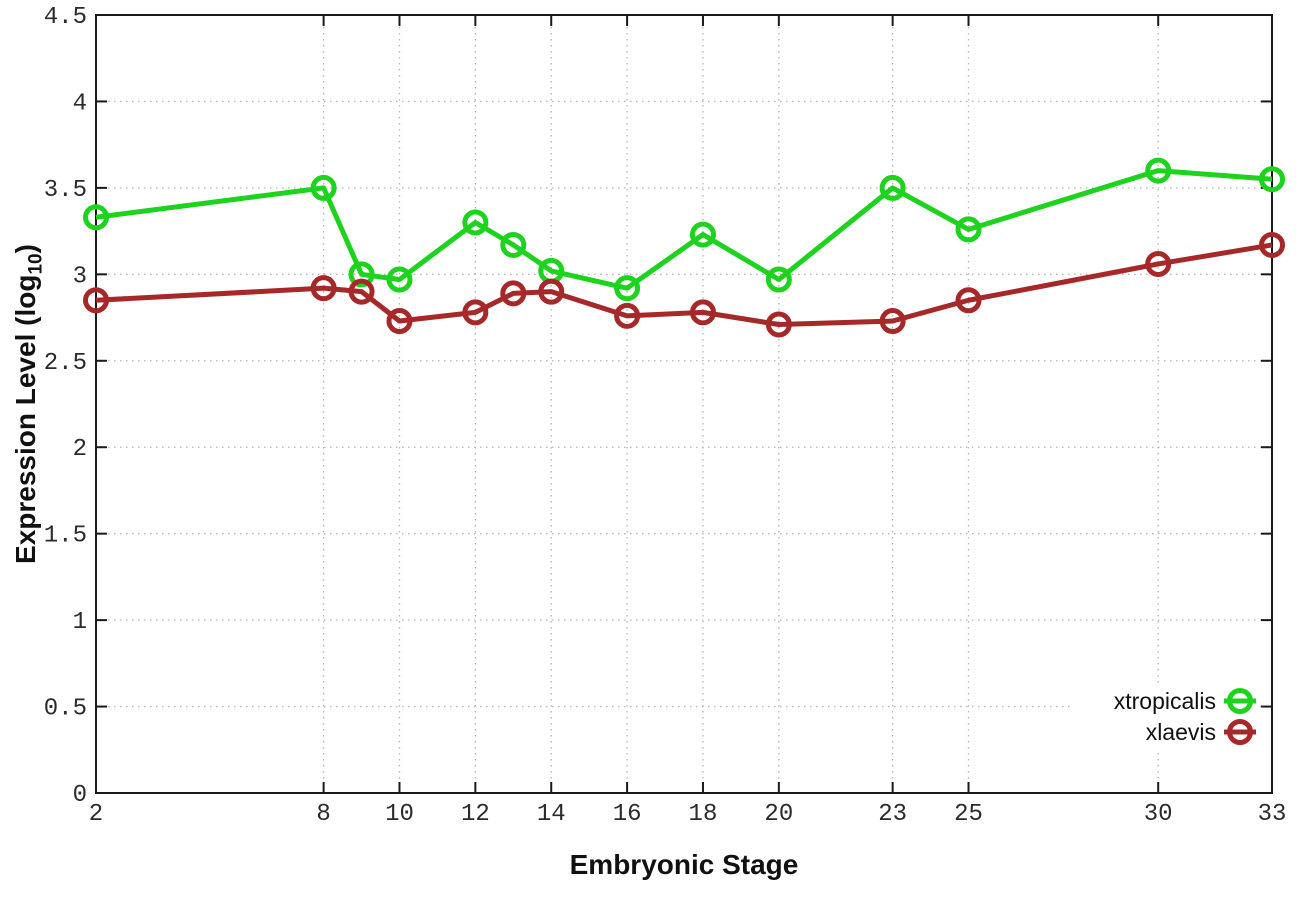 The height and width of the screenshot is (907, 1296). Describe the element at coordinates (80, 449) in the screenshot. I see `y-tick-label: 2` at that location.